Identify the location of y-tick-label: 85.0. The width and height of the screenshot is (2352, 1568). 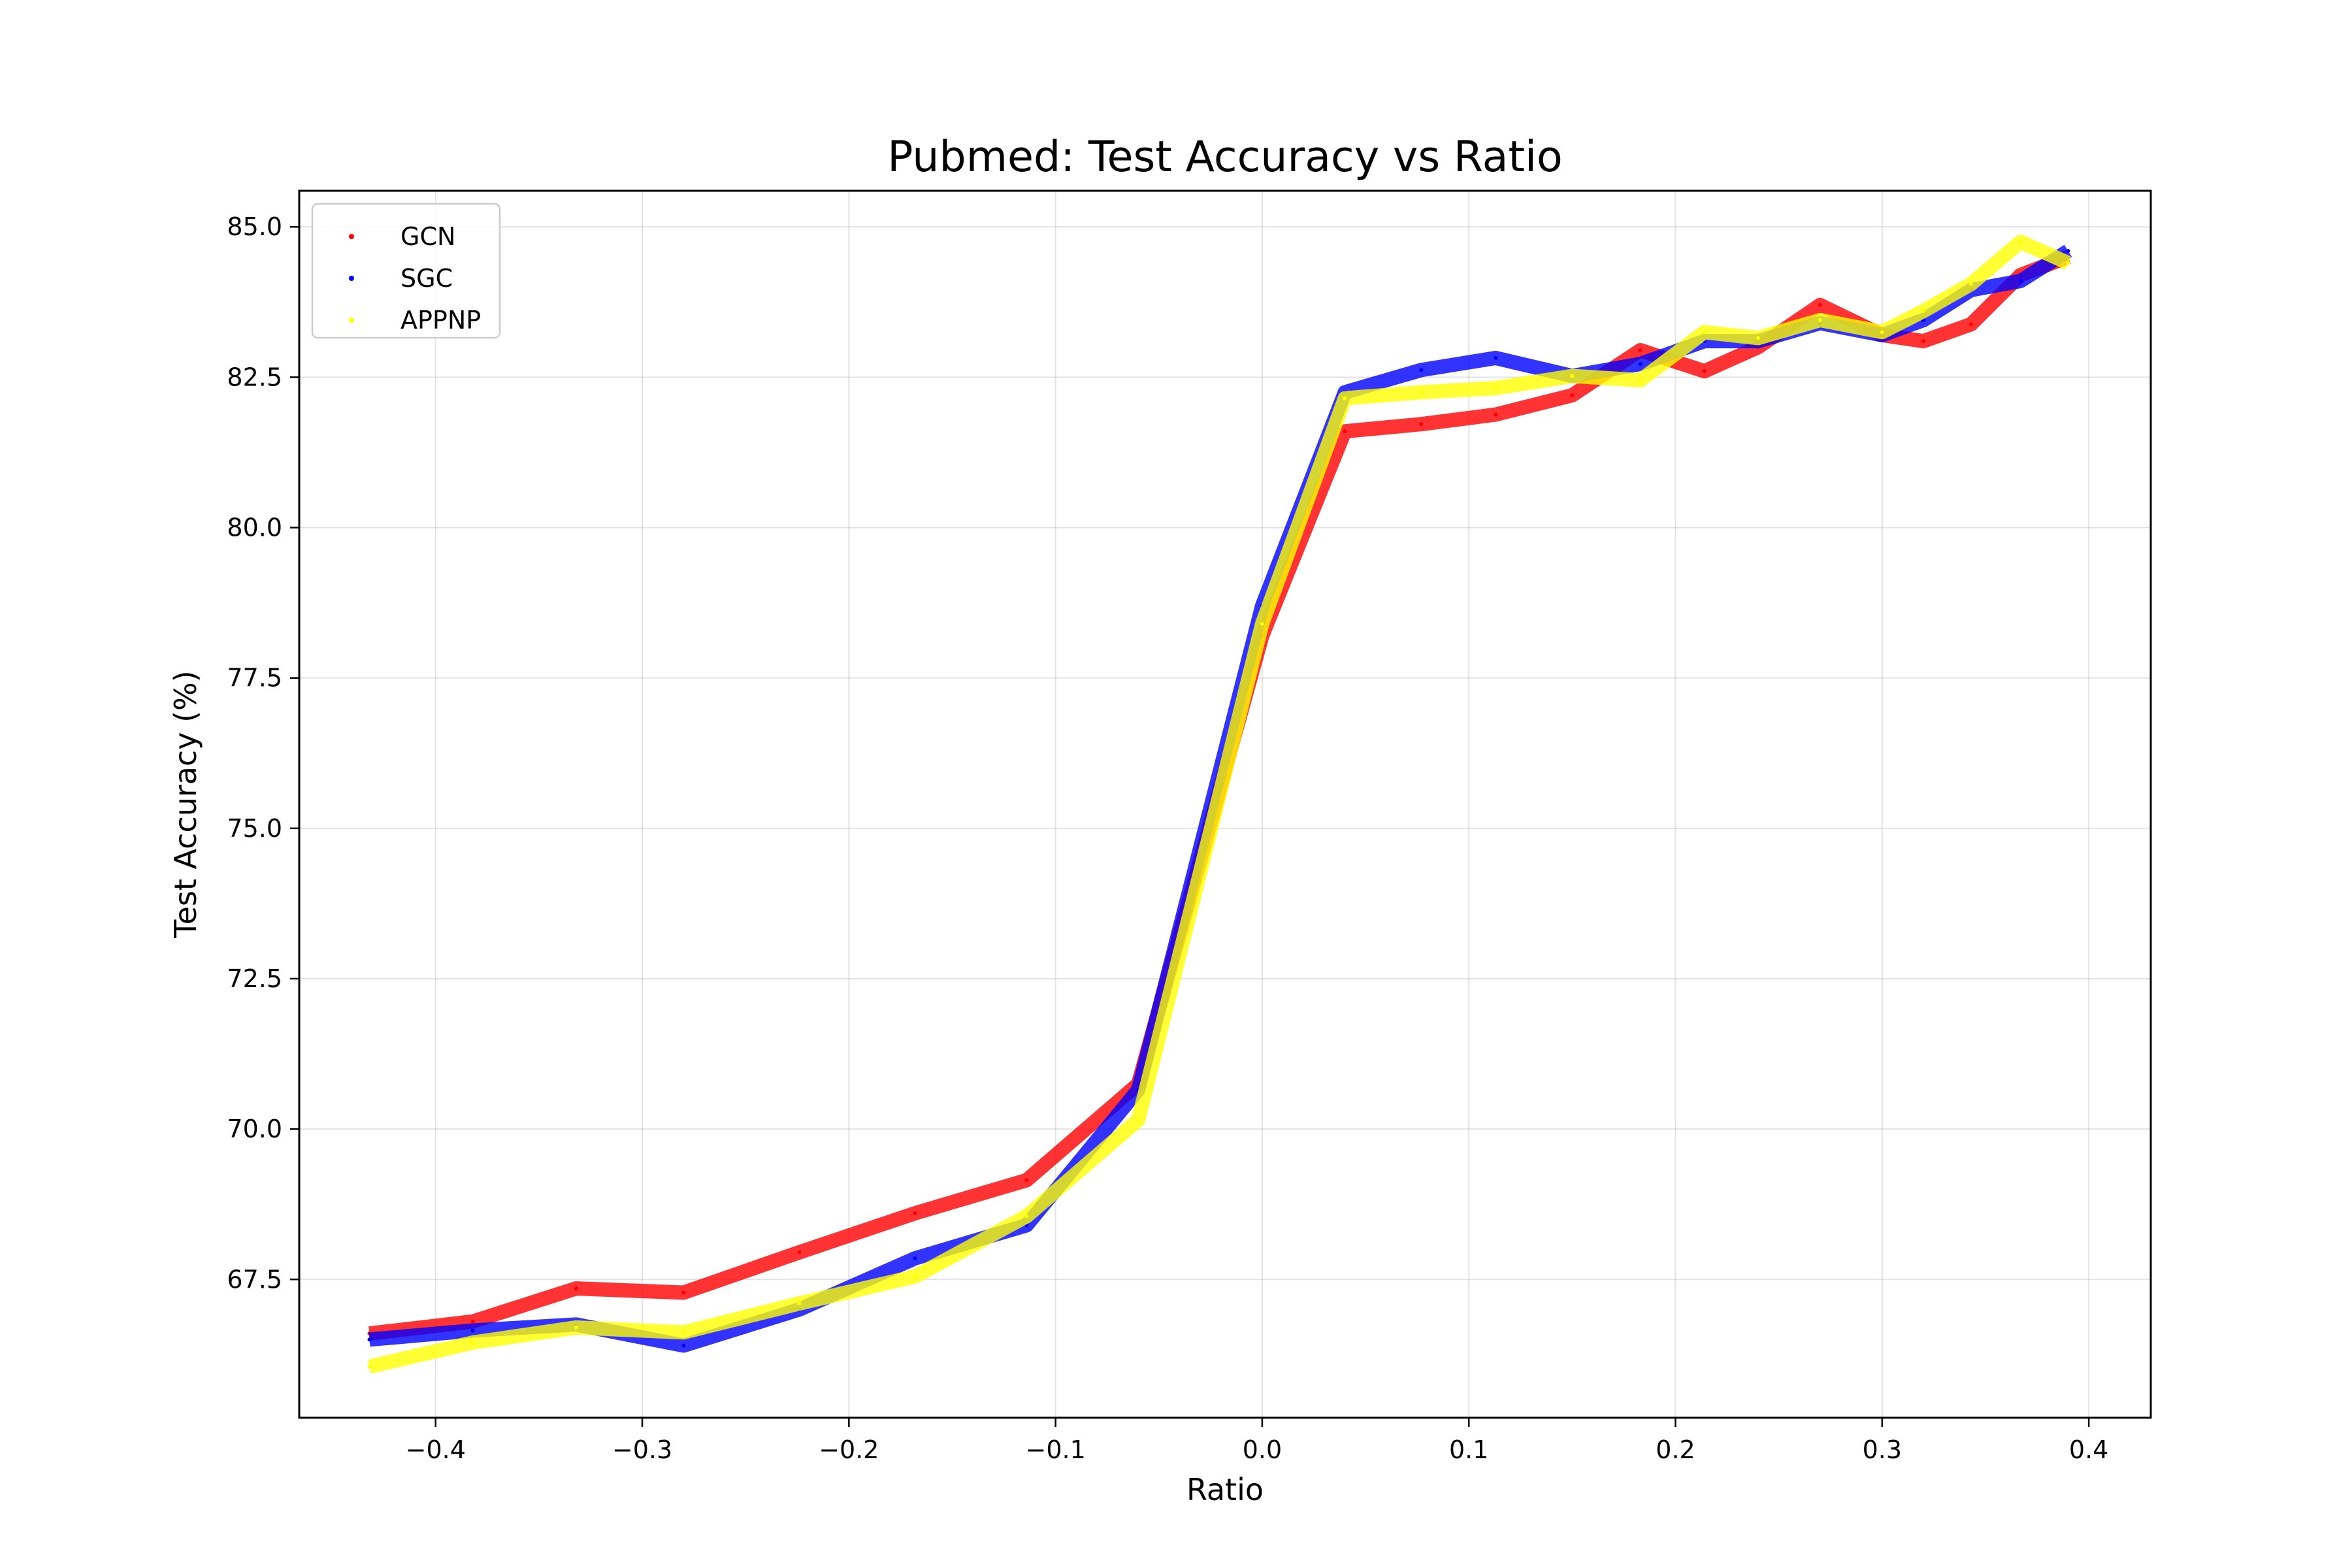
(254, 226).